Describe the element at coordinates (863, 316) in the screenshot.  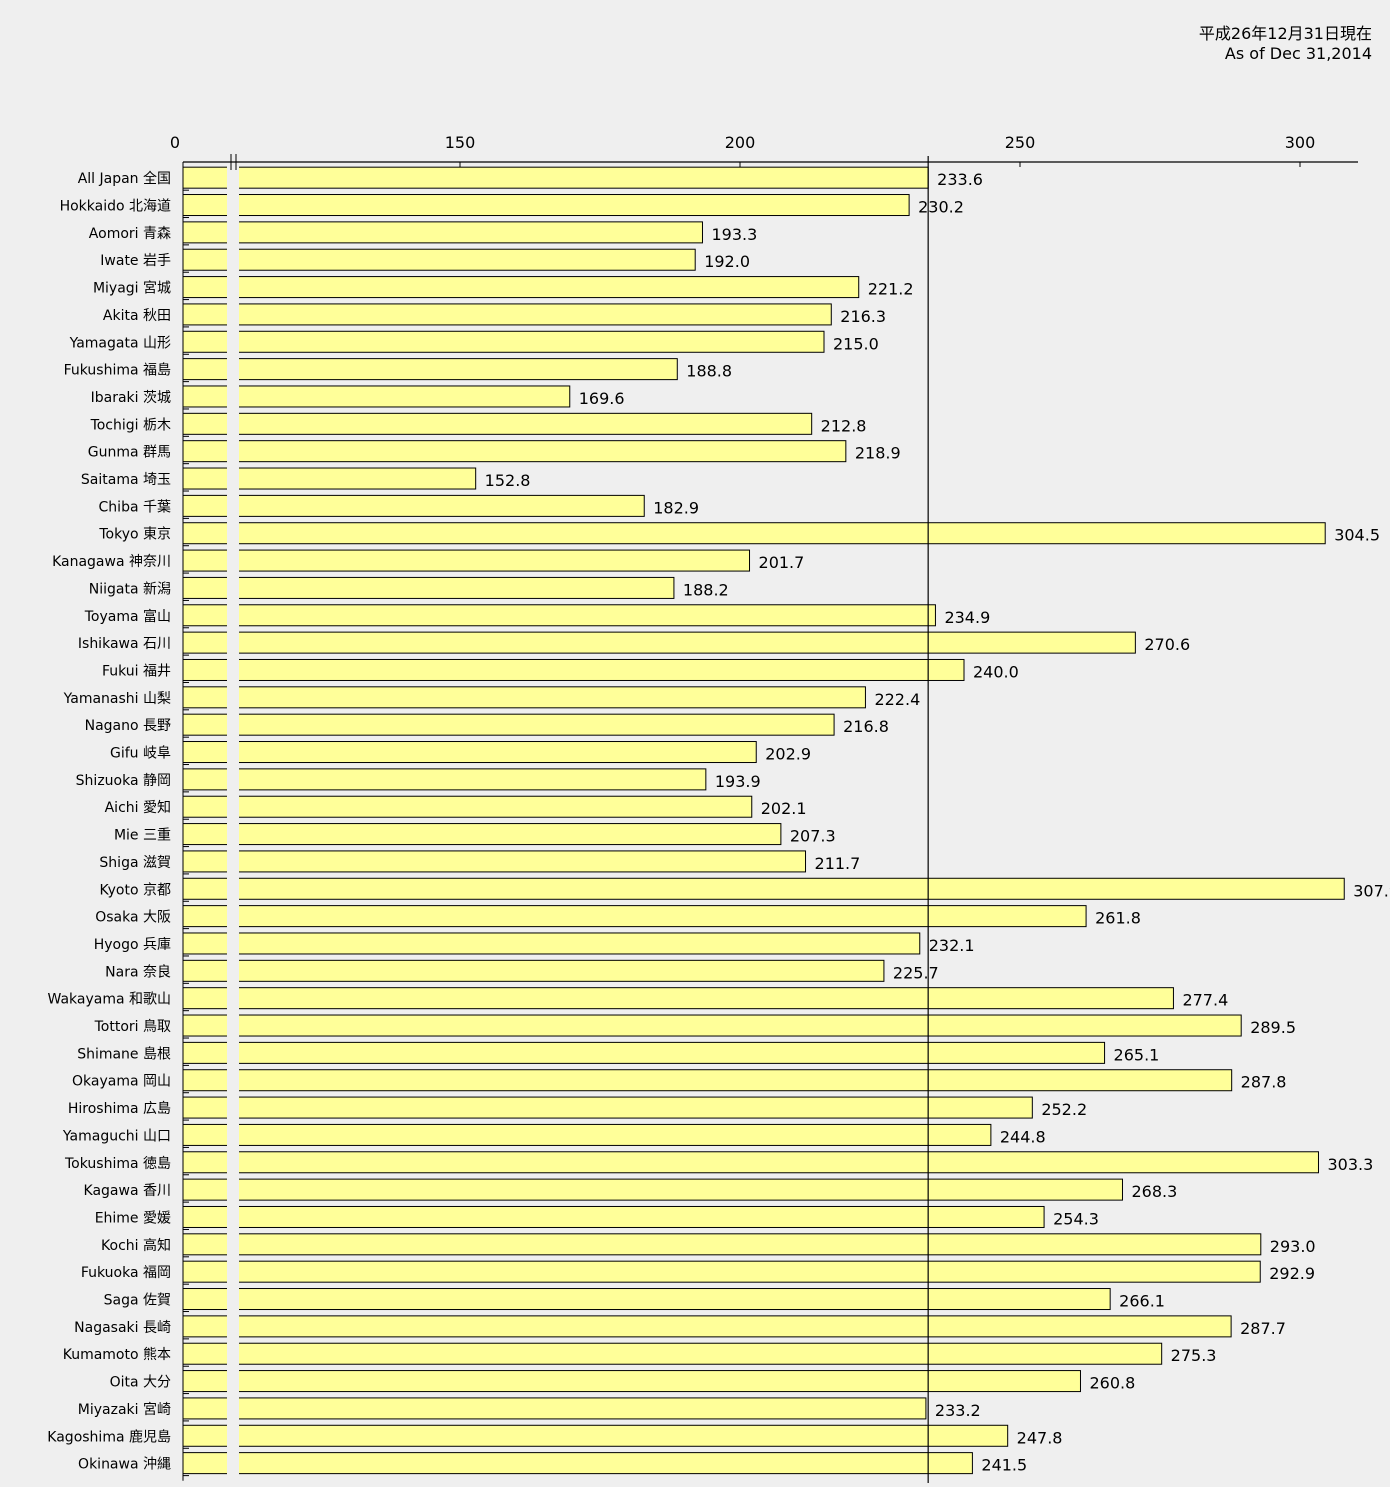
I see `value-label: 216.3` at that location.